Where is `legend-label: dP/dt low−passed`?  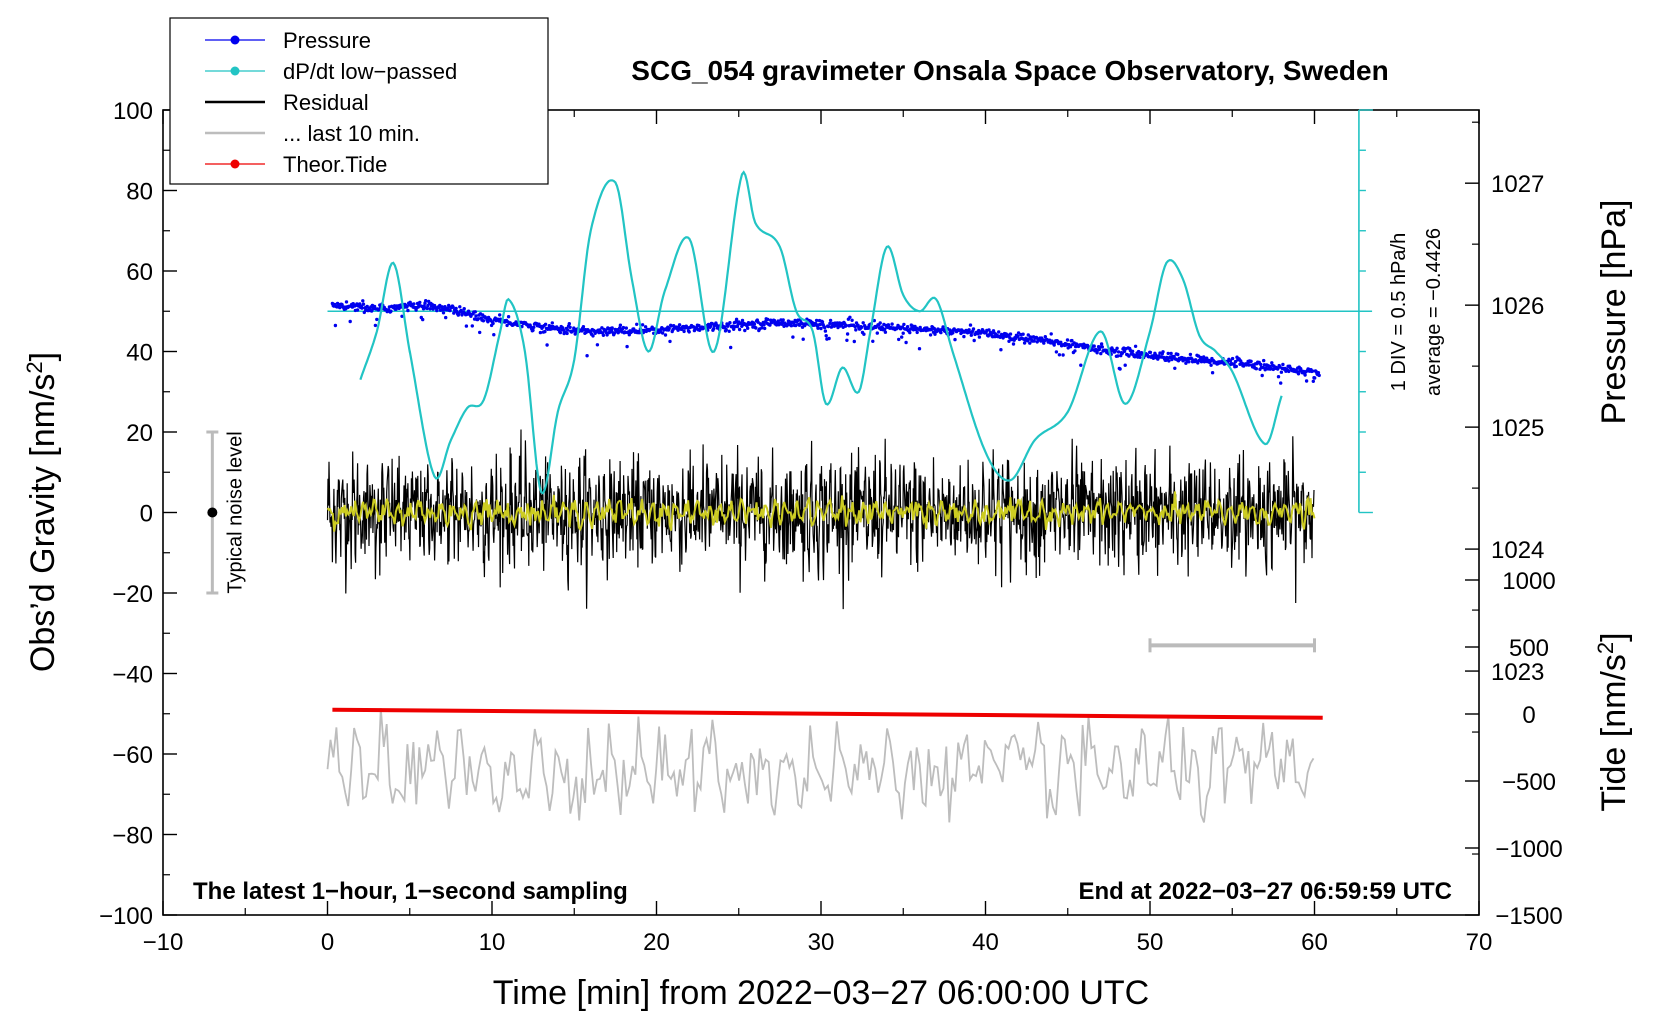
legend-label: dP/dt low−passed is located at coordinates (370, 71).